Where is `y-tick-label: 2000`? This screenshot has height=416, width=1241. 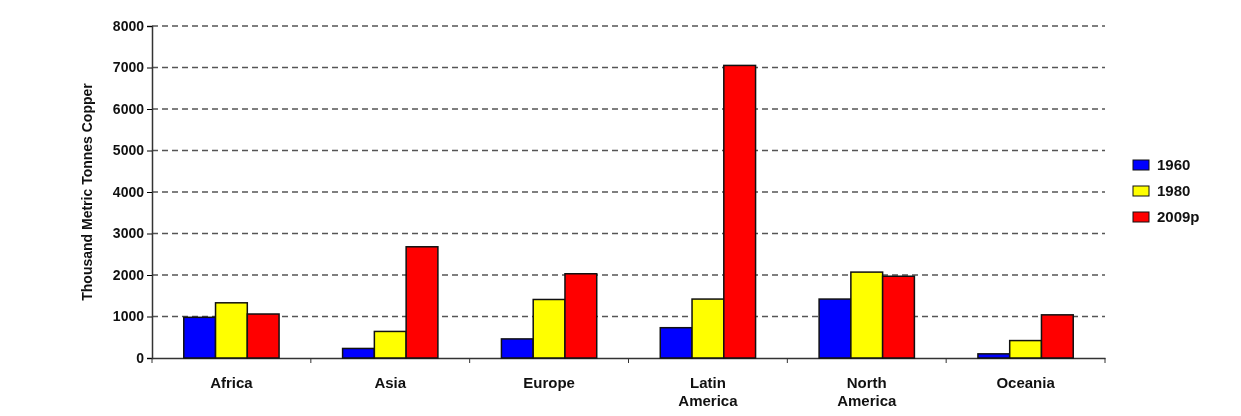 y-tick-label: 2000 is located at coordinates (128, 274).